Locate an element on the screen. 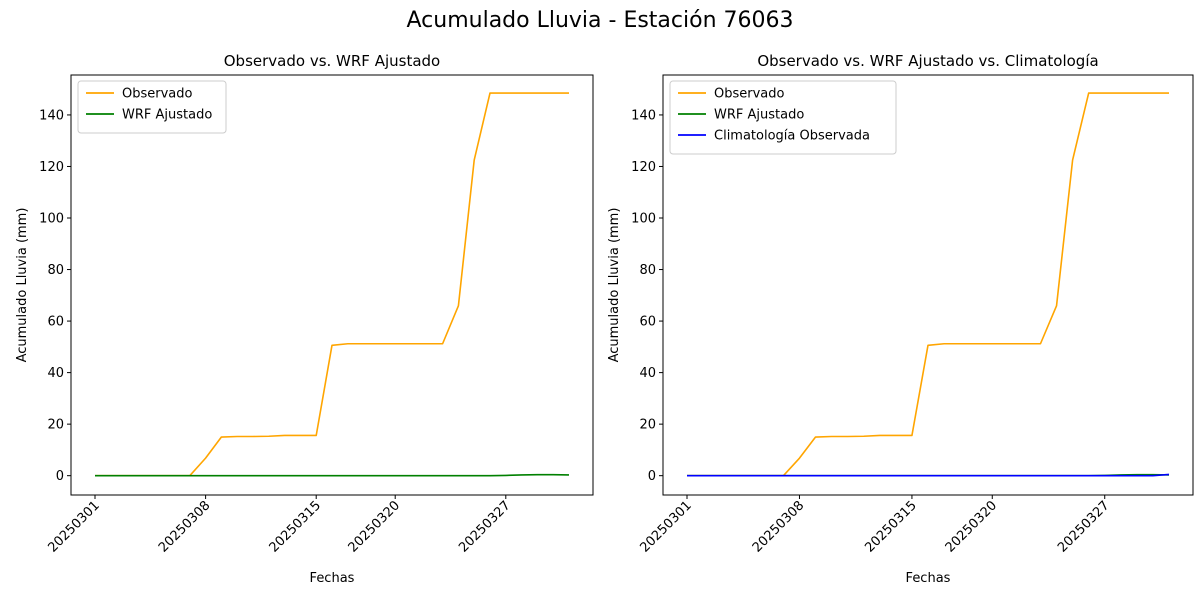  legend: Observado WRF Ajustado is located at coordinates (152, 107).